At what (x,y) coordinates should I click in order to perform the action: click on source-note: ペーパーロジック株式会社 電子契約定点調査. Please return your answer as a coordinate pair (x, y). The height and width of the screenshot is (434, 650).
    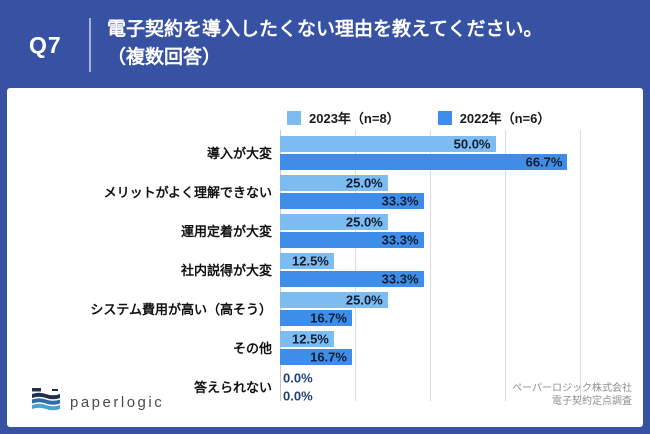
    Looking at the image, I should click on (572, 395).